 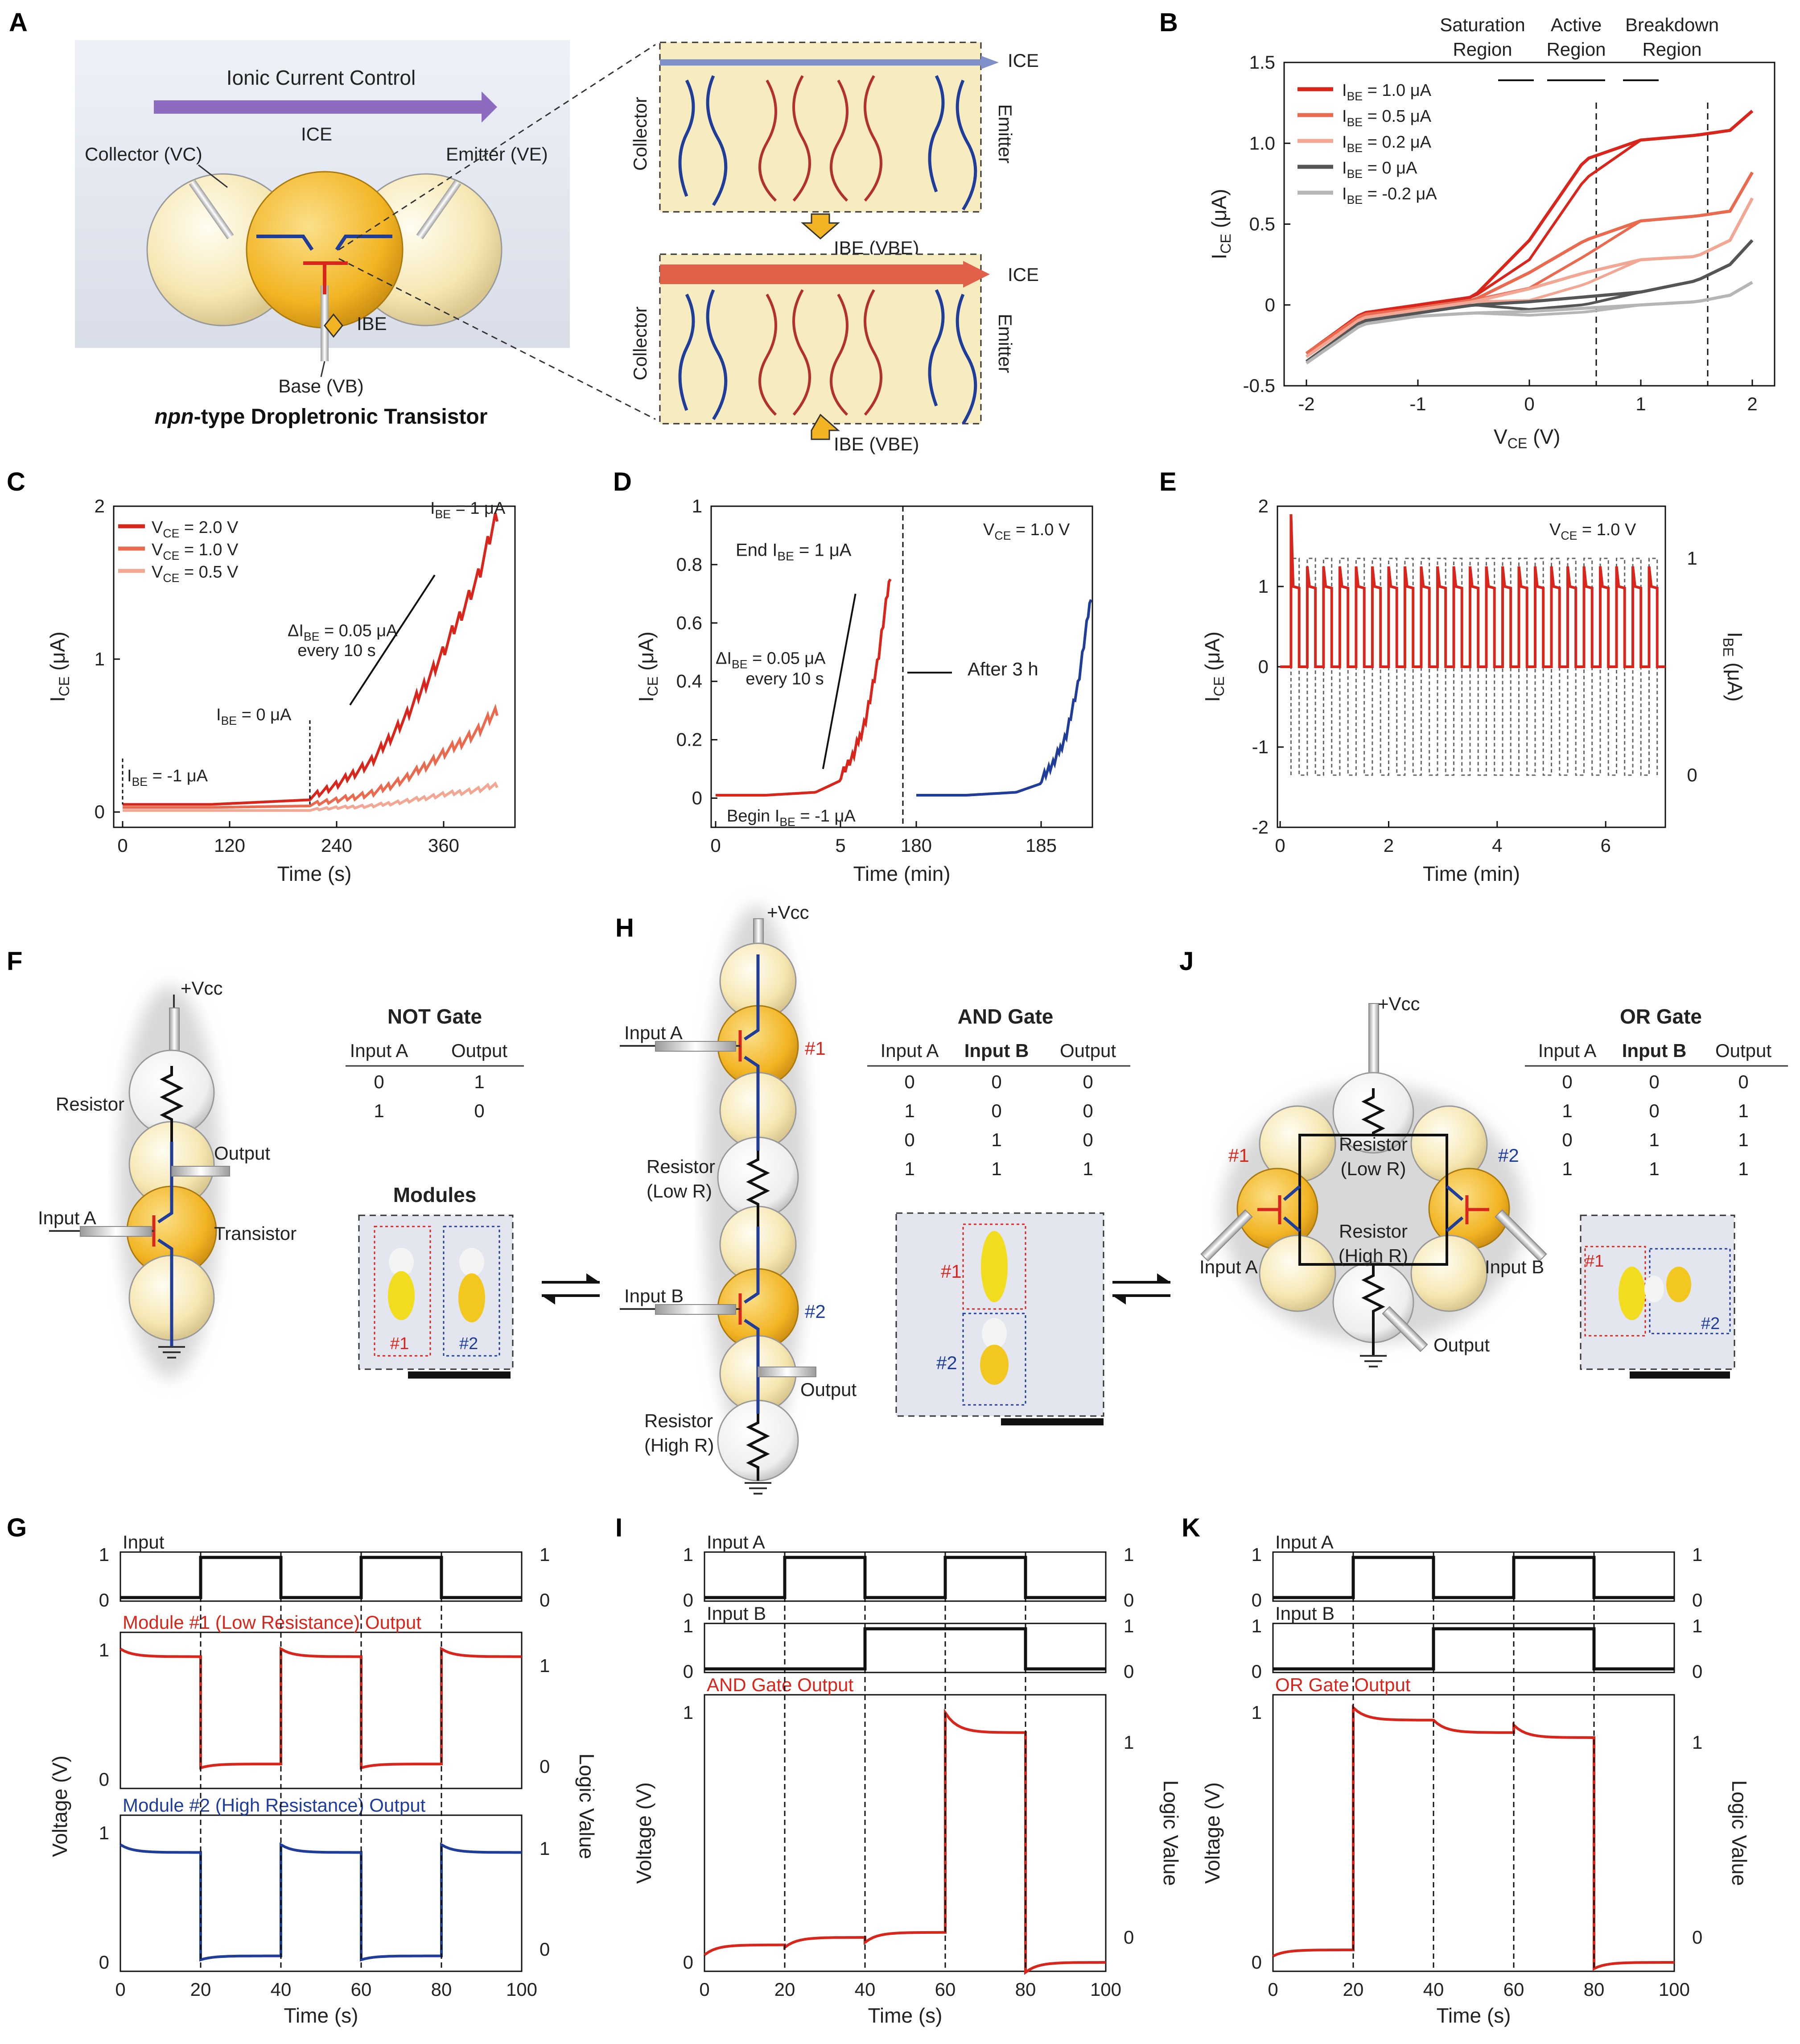 What do you see at coordinates (1343, 1684) in the screenshot?
I see `output-title: OR Gate Output` at bounding box center [1343, 1684].